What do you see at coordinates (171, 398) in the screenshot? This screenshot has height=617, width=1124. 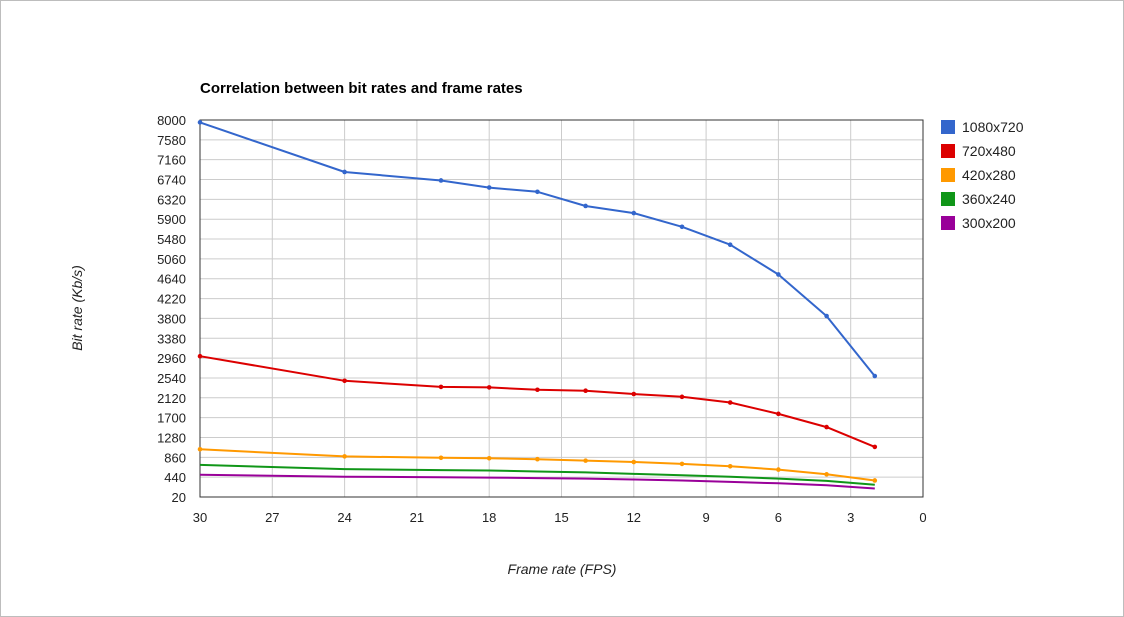 I see `y-tick-label: 2120` at bounding box center [171, 398].